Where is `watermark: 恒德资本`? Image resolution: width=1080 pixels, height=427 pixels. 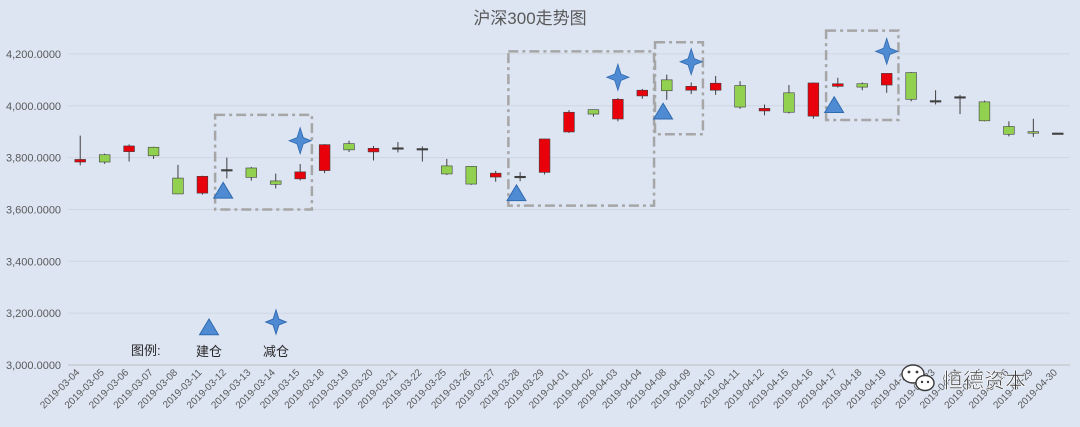
watermark: 恒德资本 is located at coordinates (963, 378).